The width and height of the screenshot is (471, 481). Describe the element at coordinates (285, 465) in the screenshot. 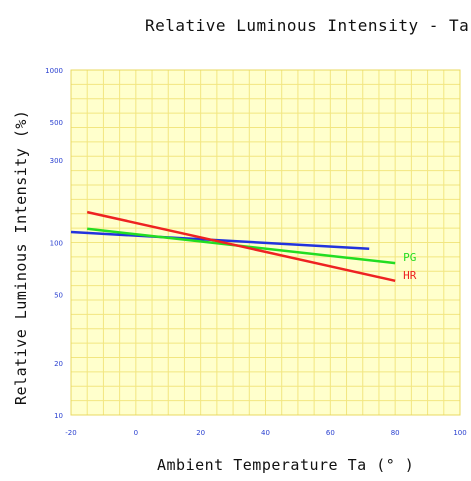

I see `x-axis-title: Ambient Temperature Ta (° )` at that location.